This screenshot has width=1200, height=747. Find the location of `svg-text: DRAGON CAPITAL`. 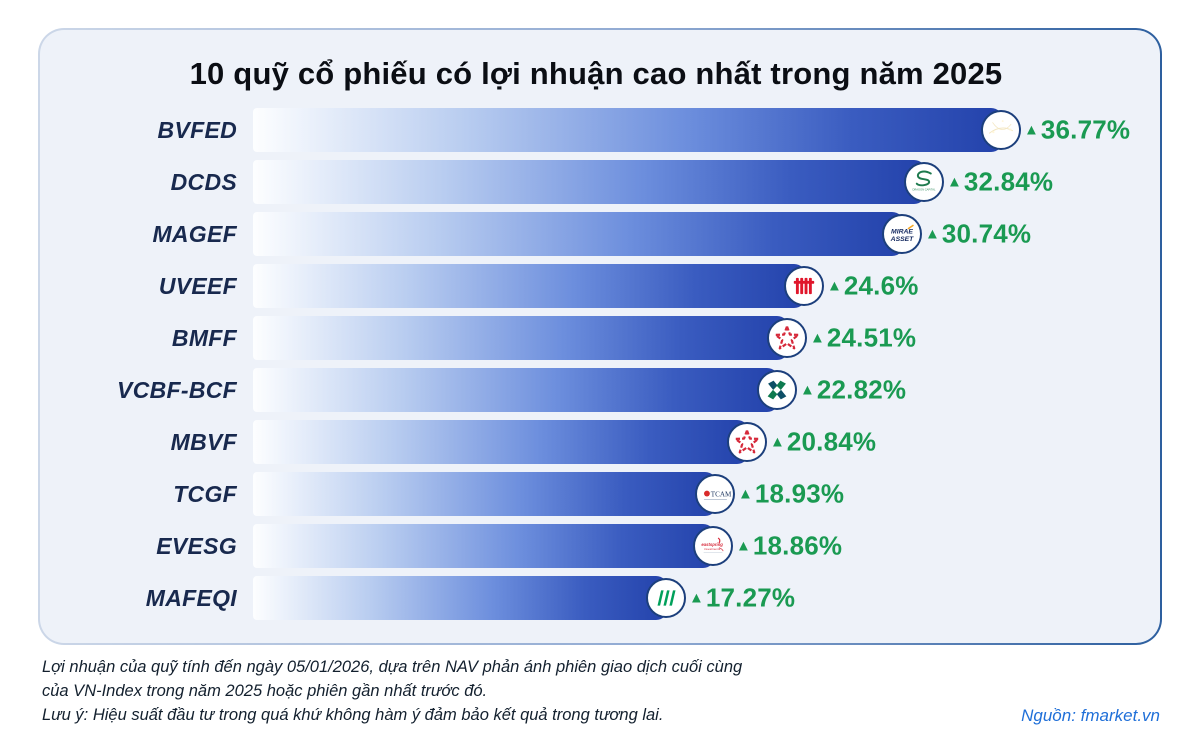

svg-text: DRAGON CAPITAL is located at coordinates (925, 190).